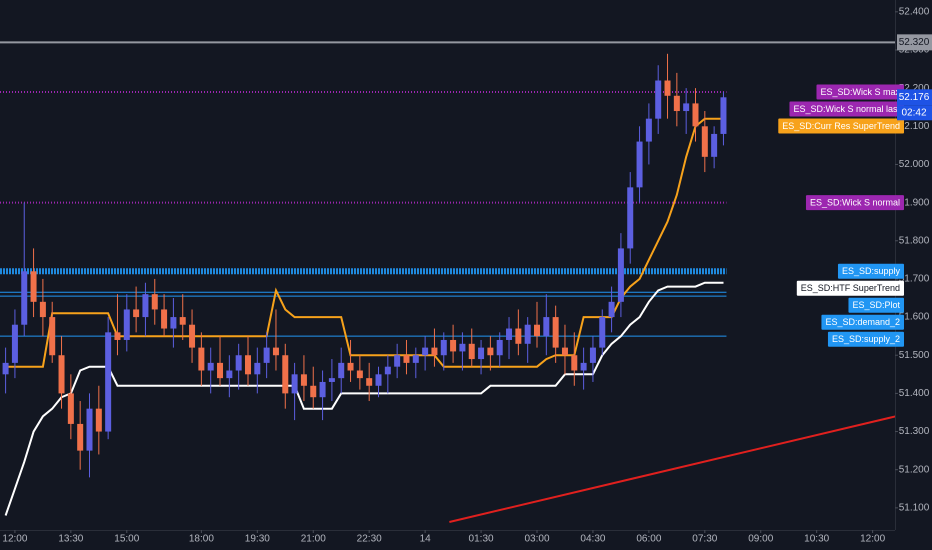  I want to click on series-label-text: ES_SD:Wick S normal, so click(855, 202).